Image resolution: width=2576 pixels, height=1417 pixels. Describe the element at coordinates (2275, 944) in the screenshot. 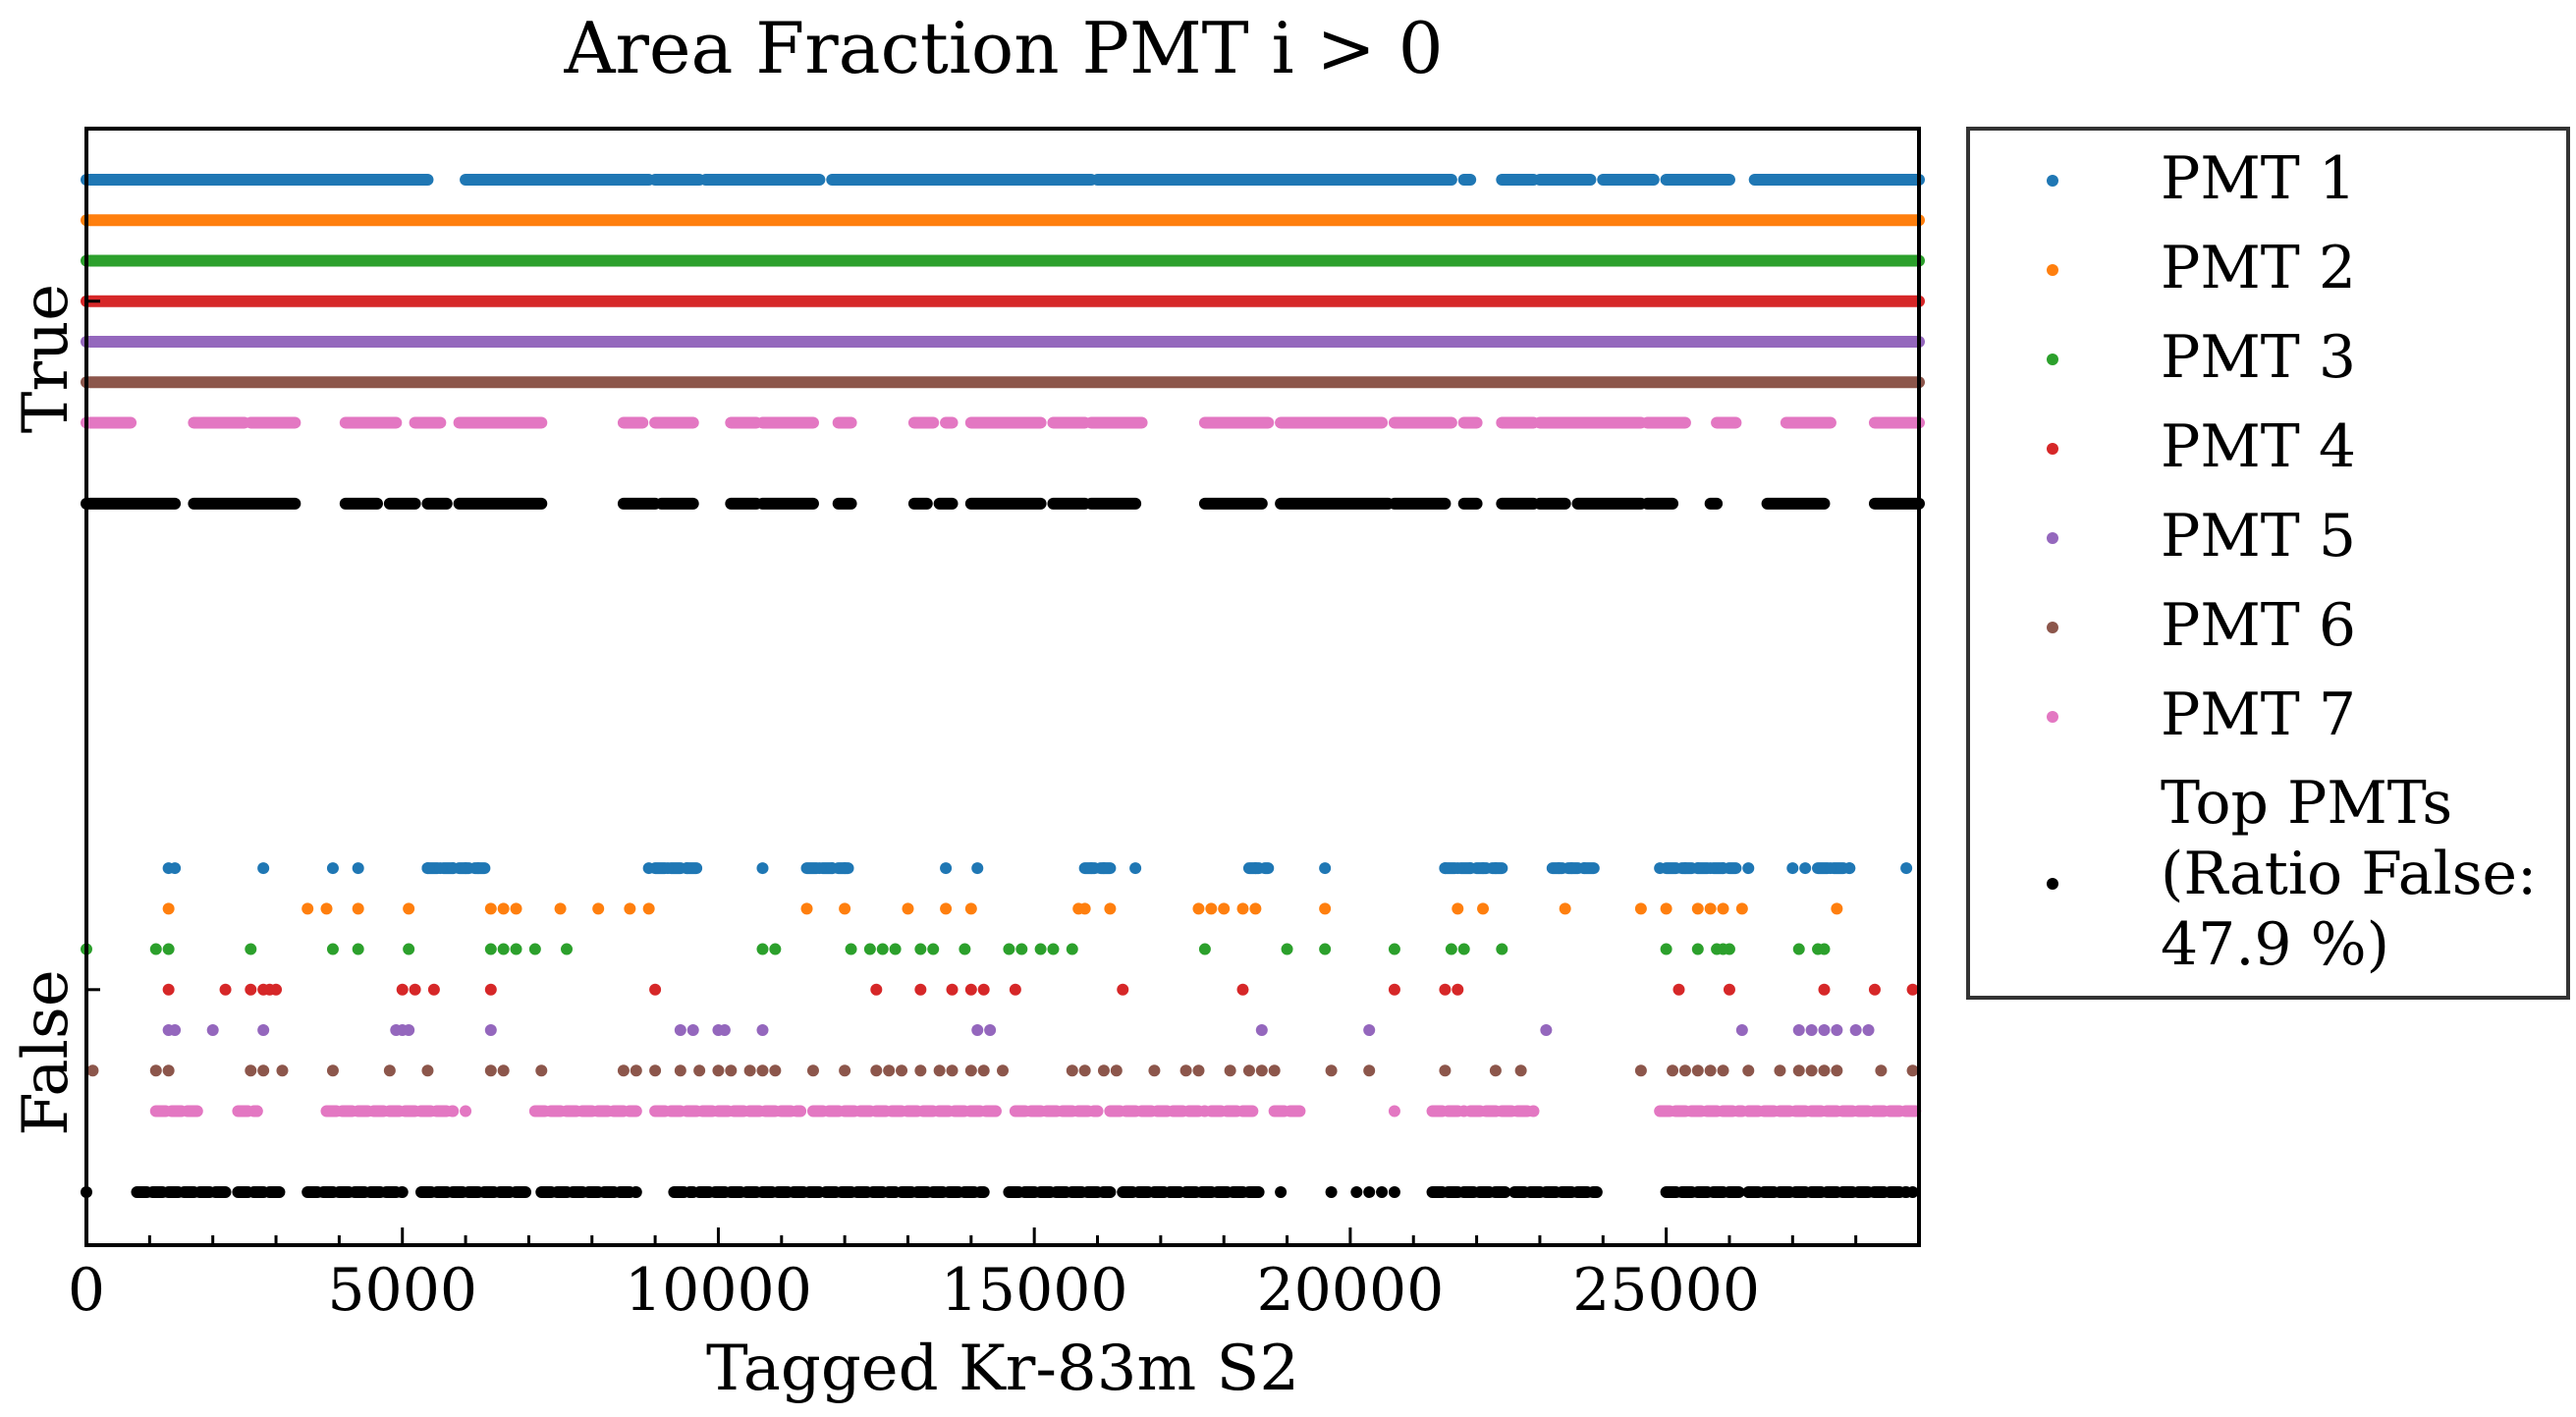

I see `legend-label: 47.9 %)` at that location.